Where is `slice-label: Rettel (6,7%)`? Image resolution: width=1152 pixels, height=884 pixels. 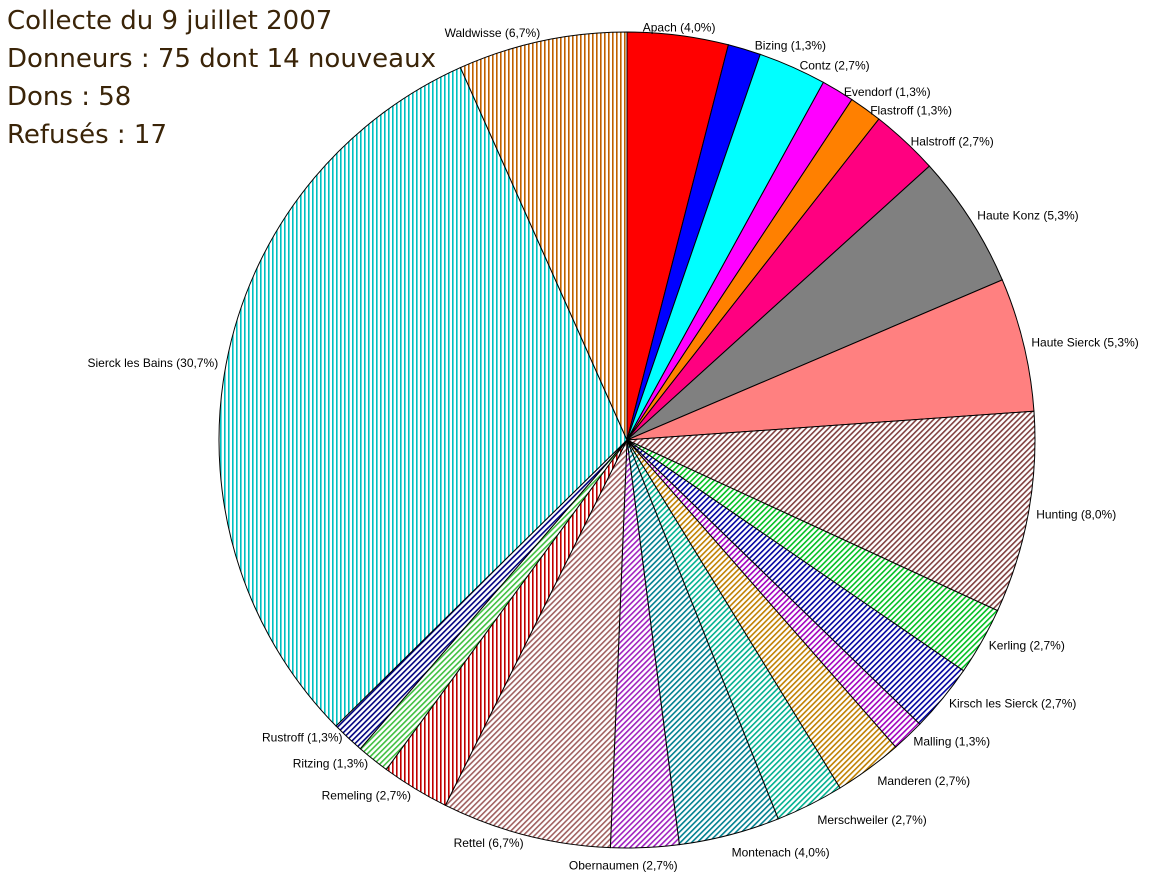 slice-label: Rettel (6,7%) is located at coordinates (489, 843).